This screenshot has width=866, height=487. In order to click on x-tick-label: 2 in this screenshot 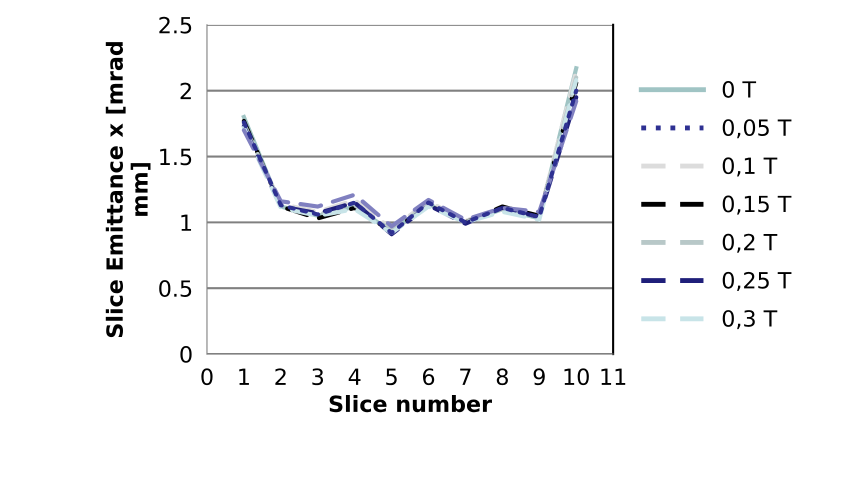, I will do `click(280, 376)`.